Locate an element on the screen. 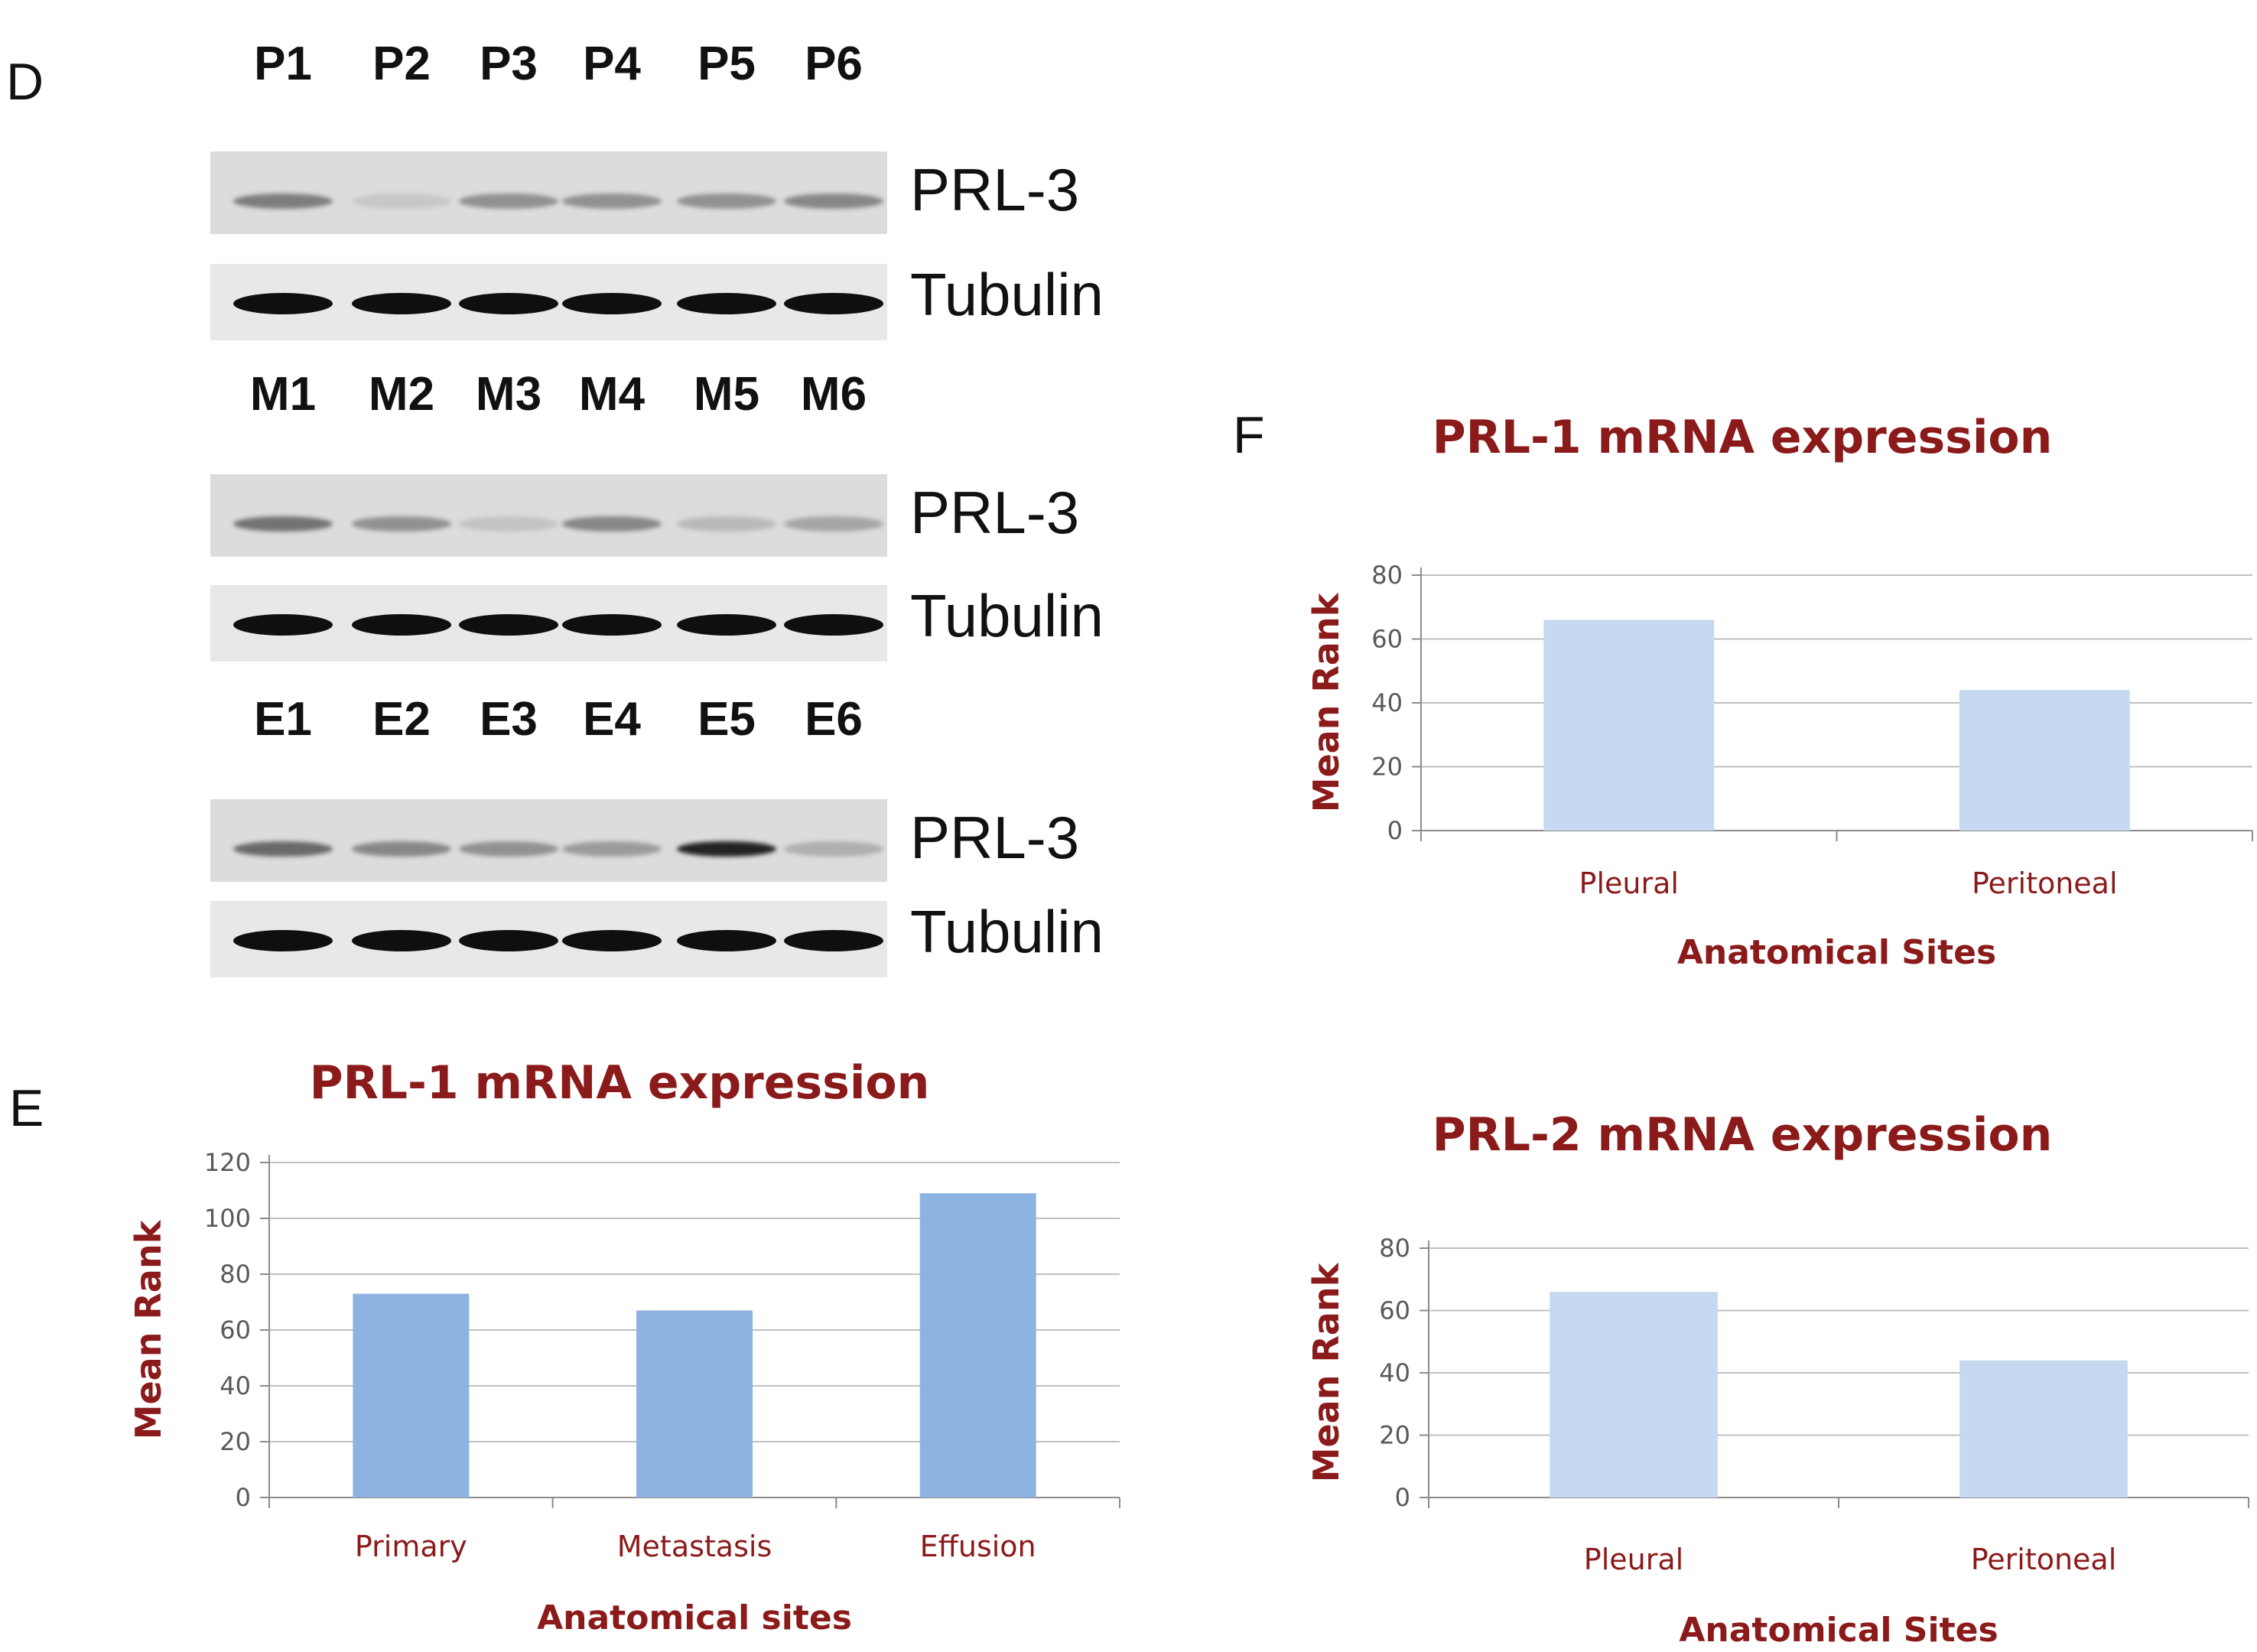  lane-label: P4 is located at coordinates (612, 64).